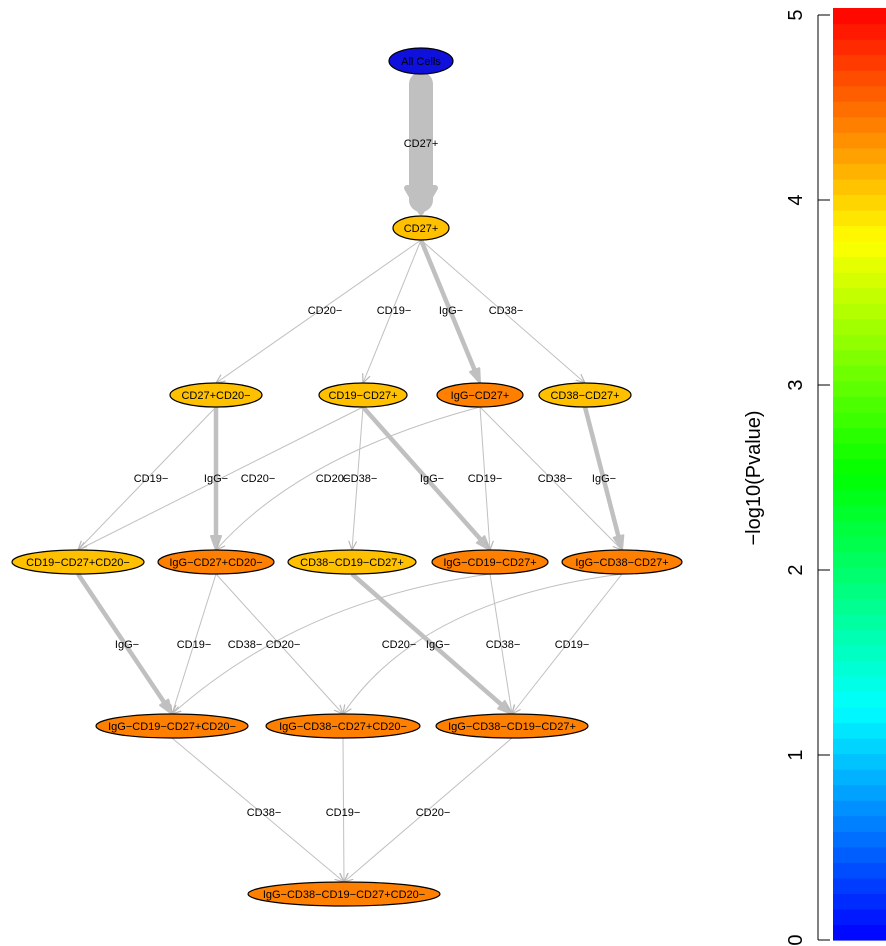 The width and height of the screenshot is (886, 946). I want to click on node-iggcd38cd27: IgG−CD38−CD27+, so click(622, 562).